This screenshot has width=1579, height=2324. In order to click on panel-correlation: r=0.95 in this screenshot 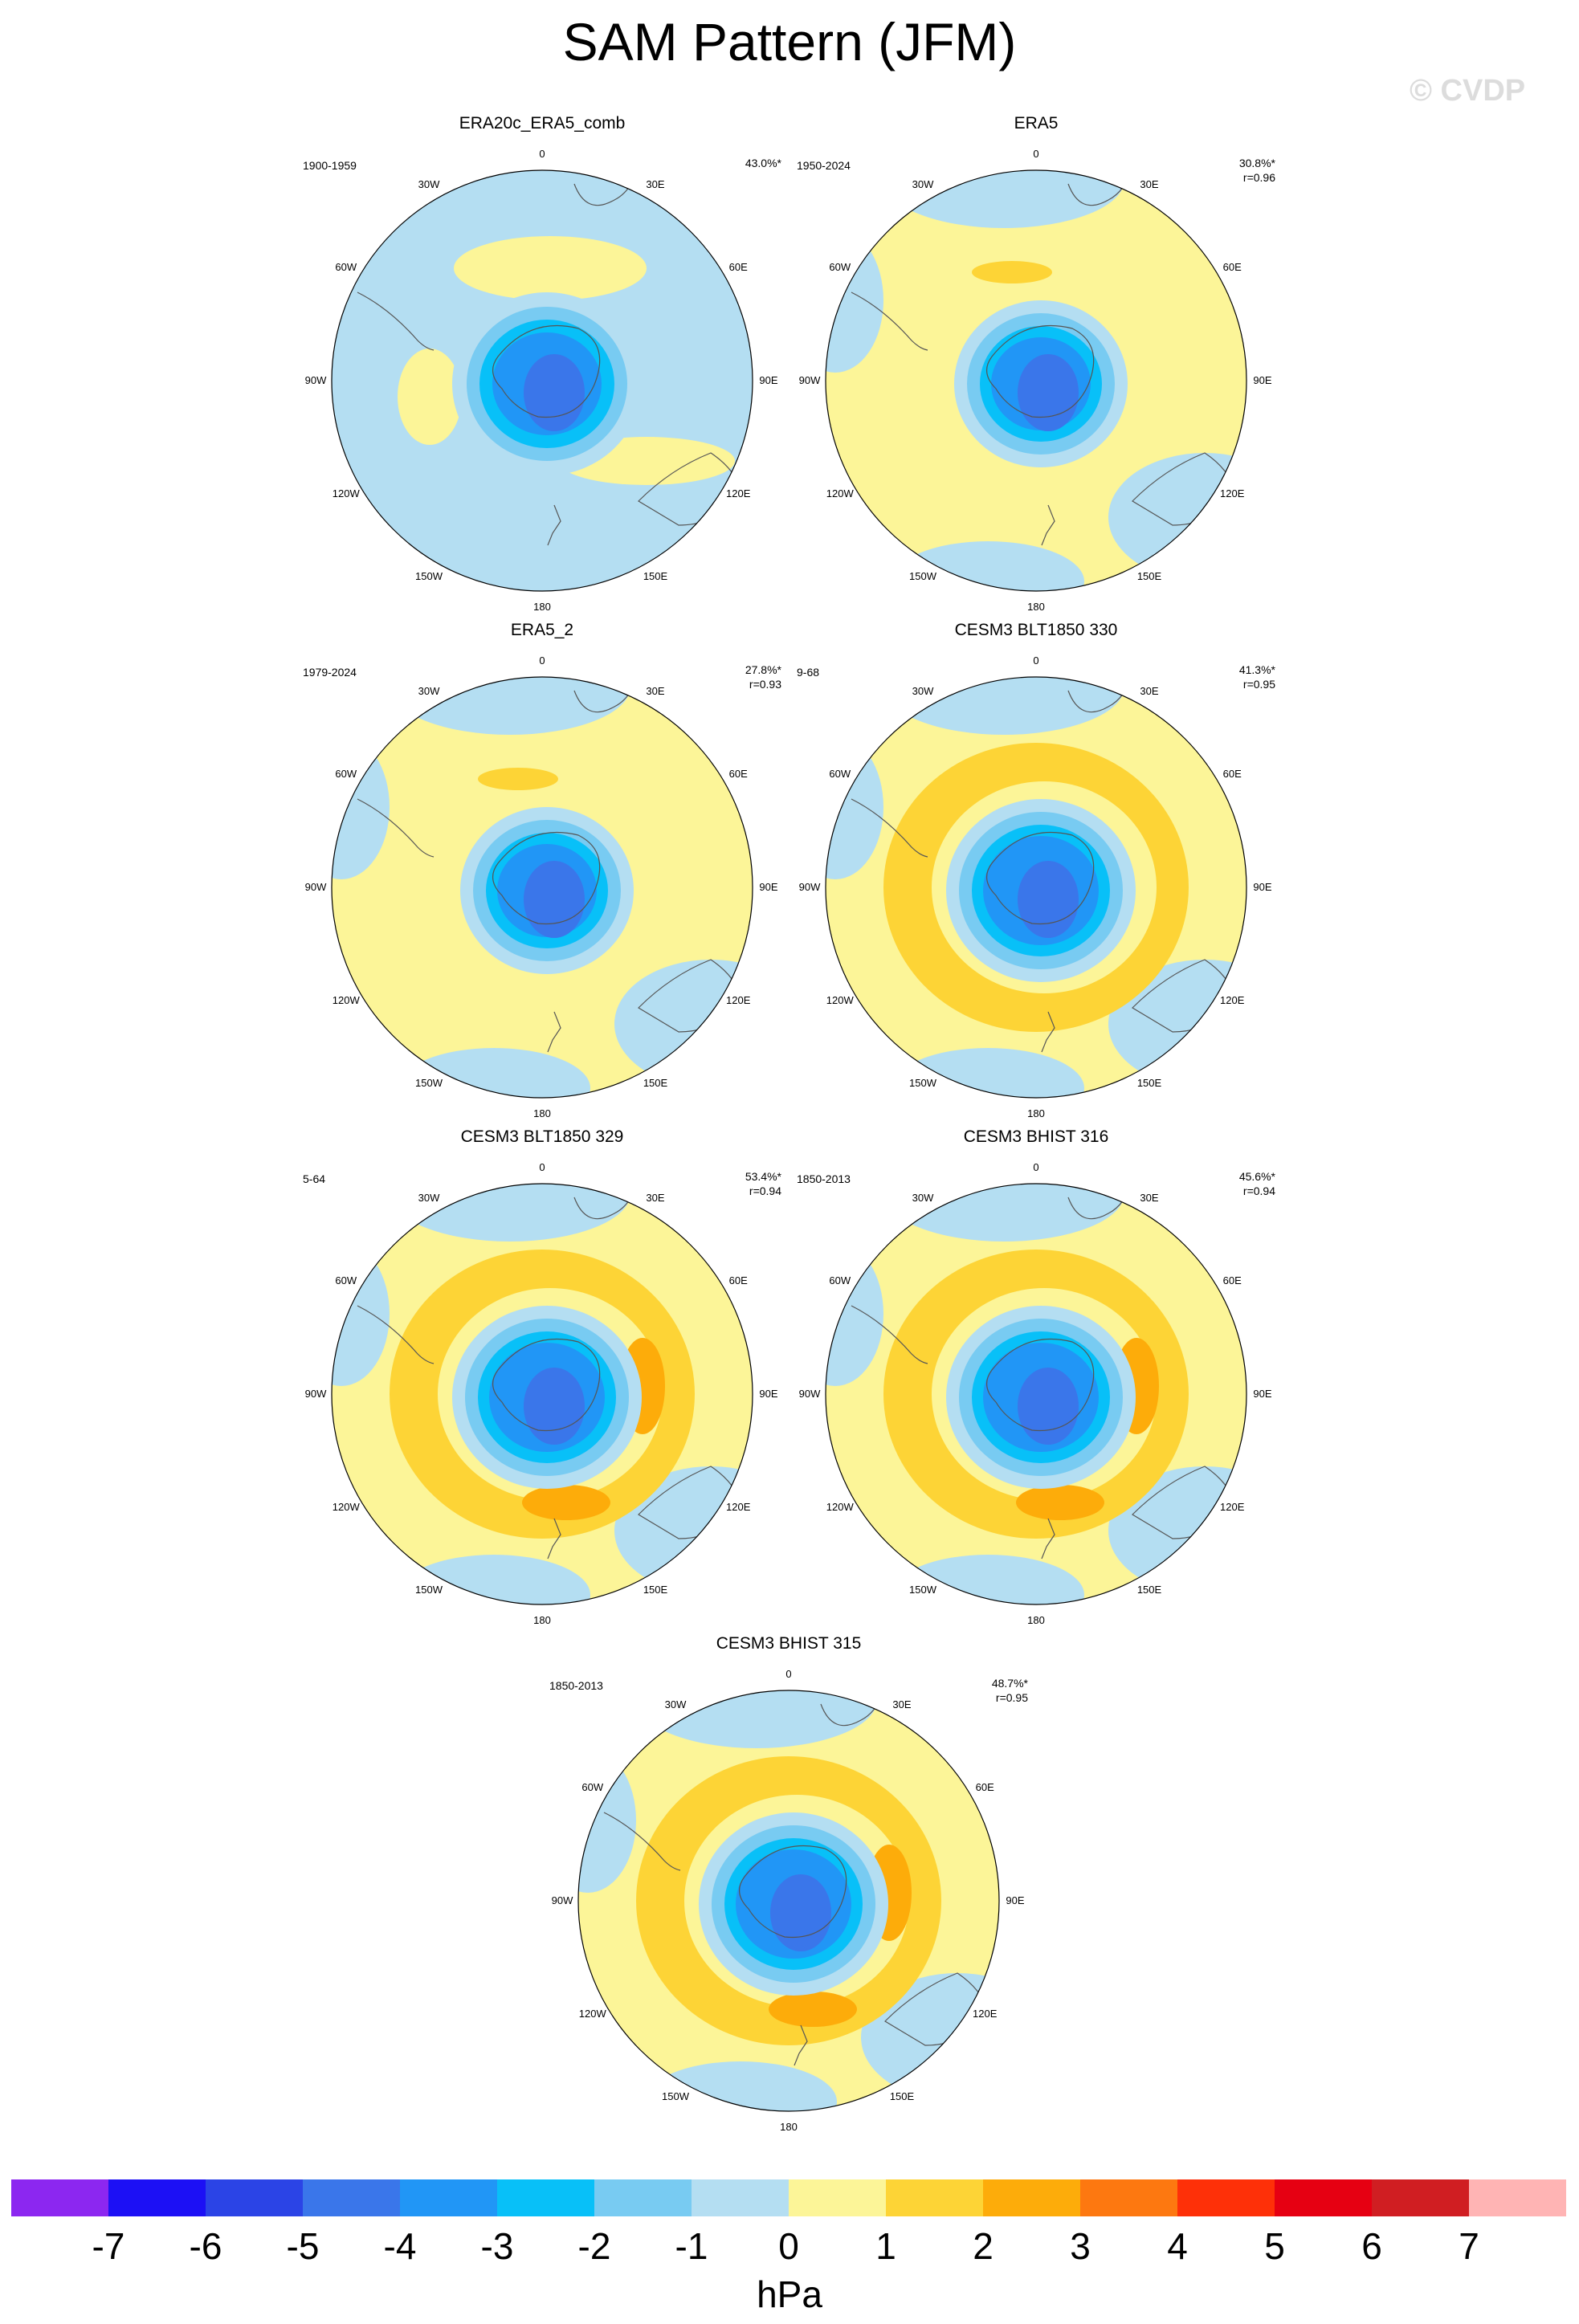, I will do `click(1011, 1698)`.